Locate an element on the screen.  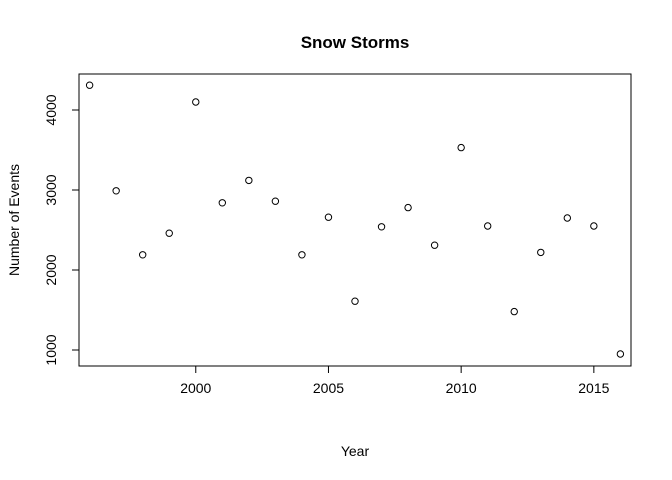
y-tick-label: 1000 is located at coordinates (51, 349).